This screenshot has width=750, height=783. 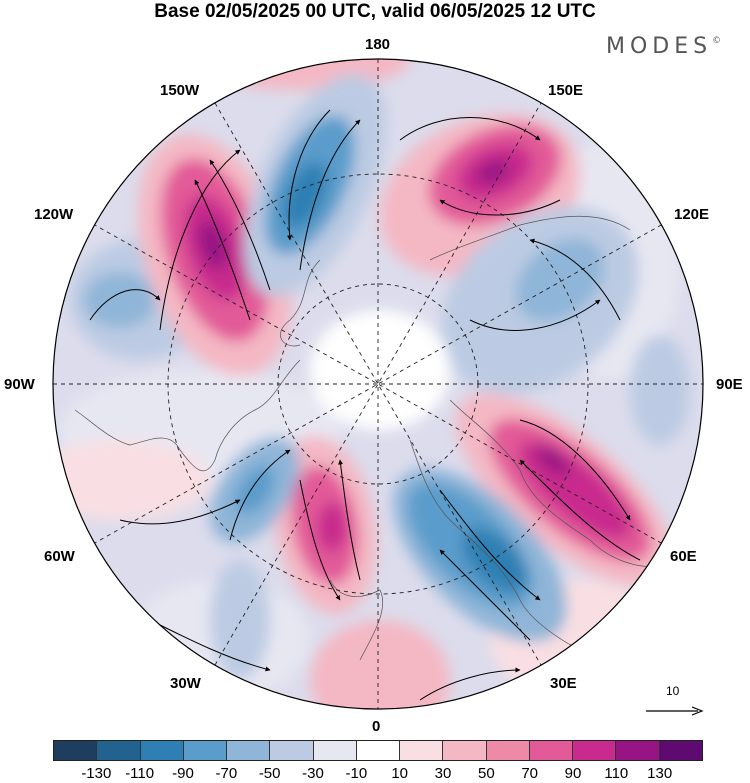 I want to click on label-lon-150e: 150E, so click(x=566, y=90).